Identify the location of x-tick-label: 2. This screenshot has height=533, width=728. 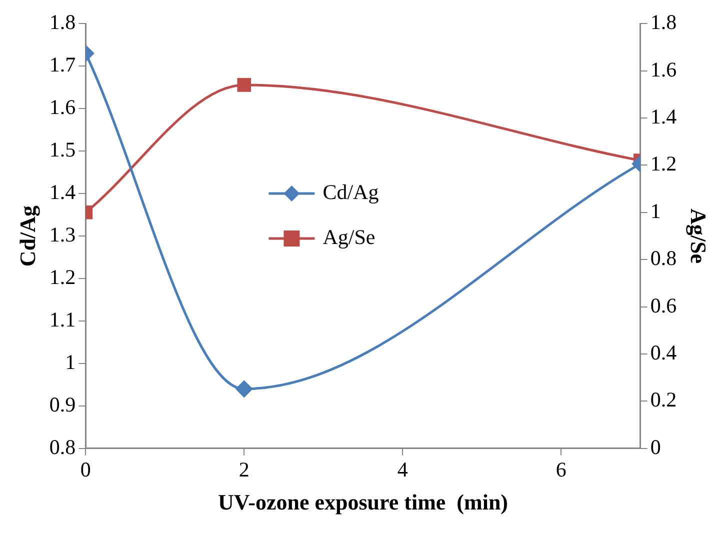
(244, 470).